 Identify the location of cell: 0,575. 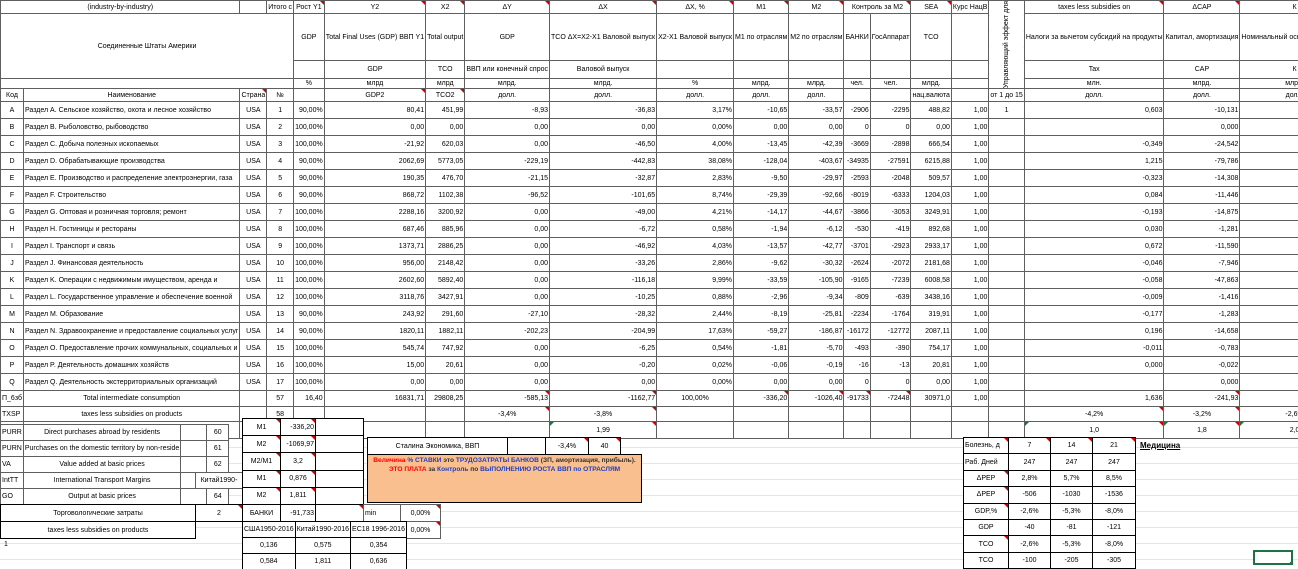
(323, 545).